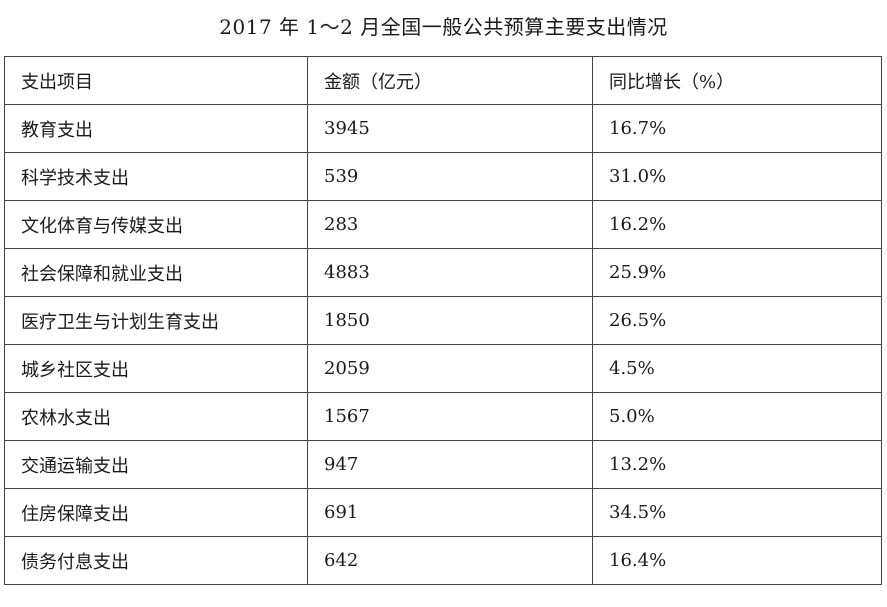 The width and height of the screenshot is (887, 607). Describe the element at coordinates (737, 320) in the screenshot. I see `growth-cell: 26.5%` at that location.